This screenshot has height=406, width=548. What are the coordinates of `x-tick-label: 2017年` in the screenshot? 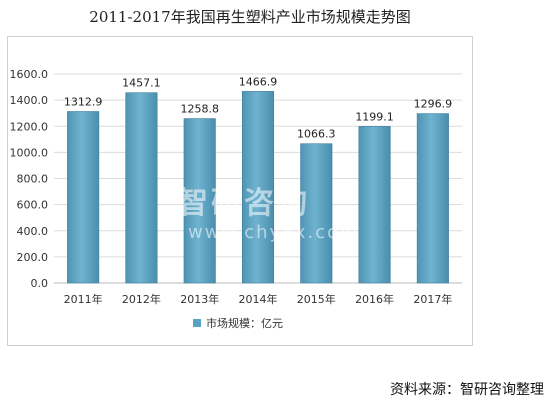 It's located at (432, 299).